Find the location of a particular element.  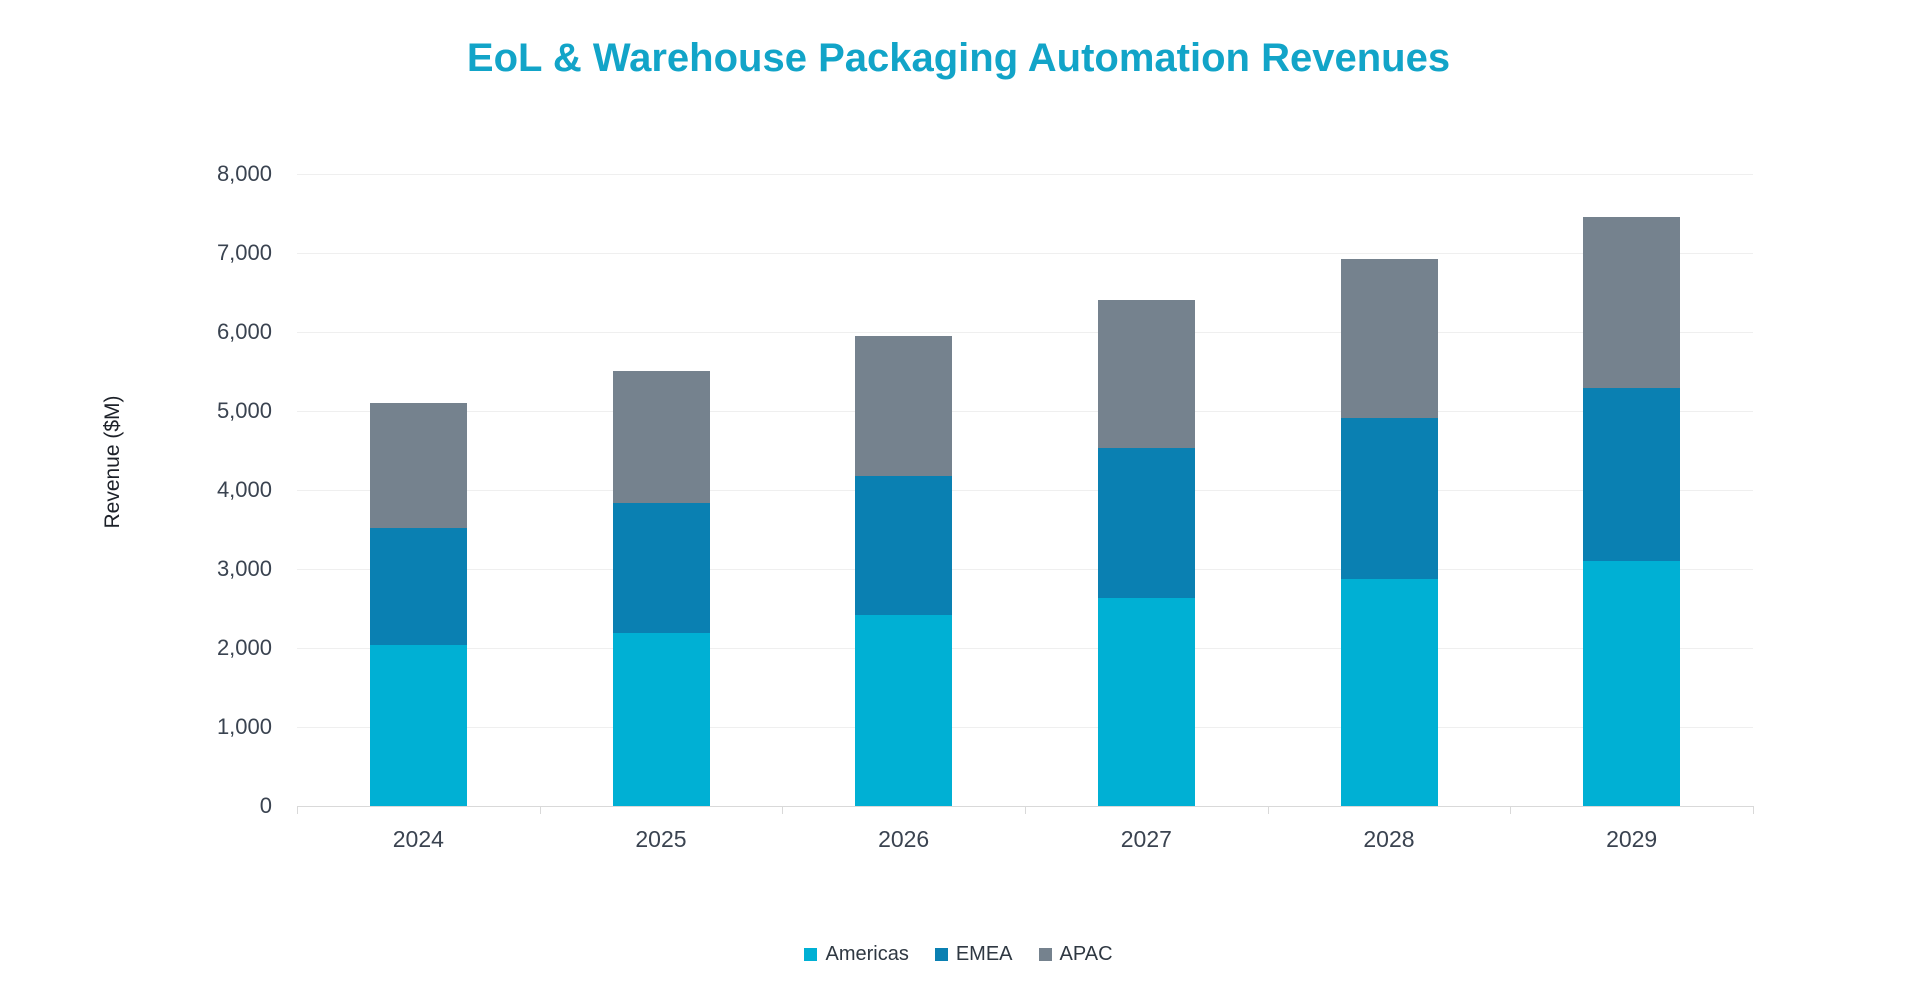

gridline-2000 is located at coordinates (1025, 648).